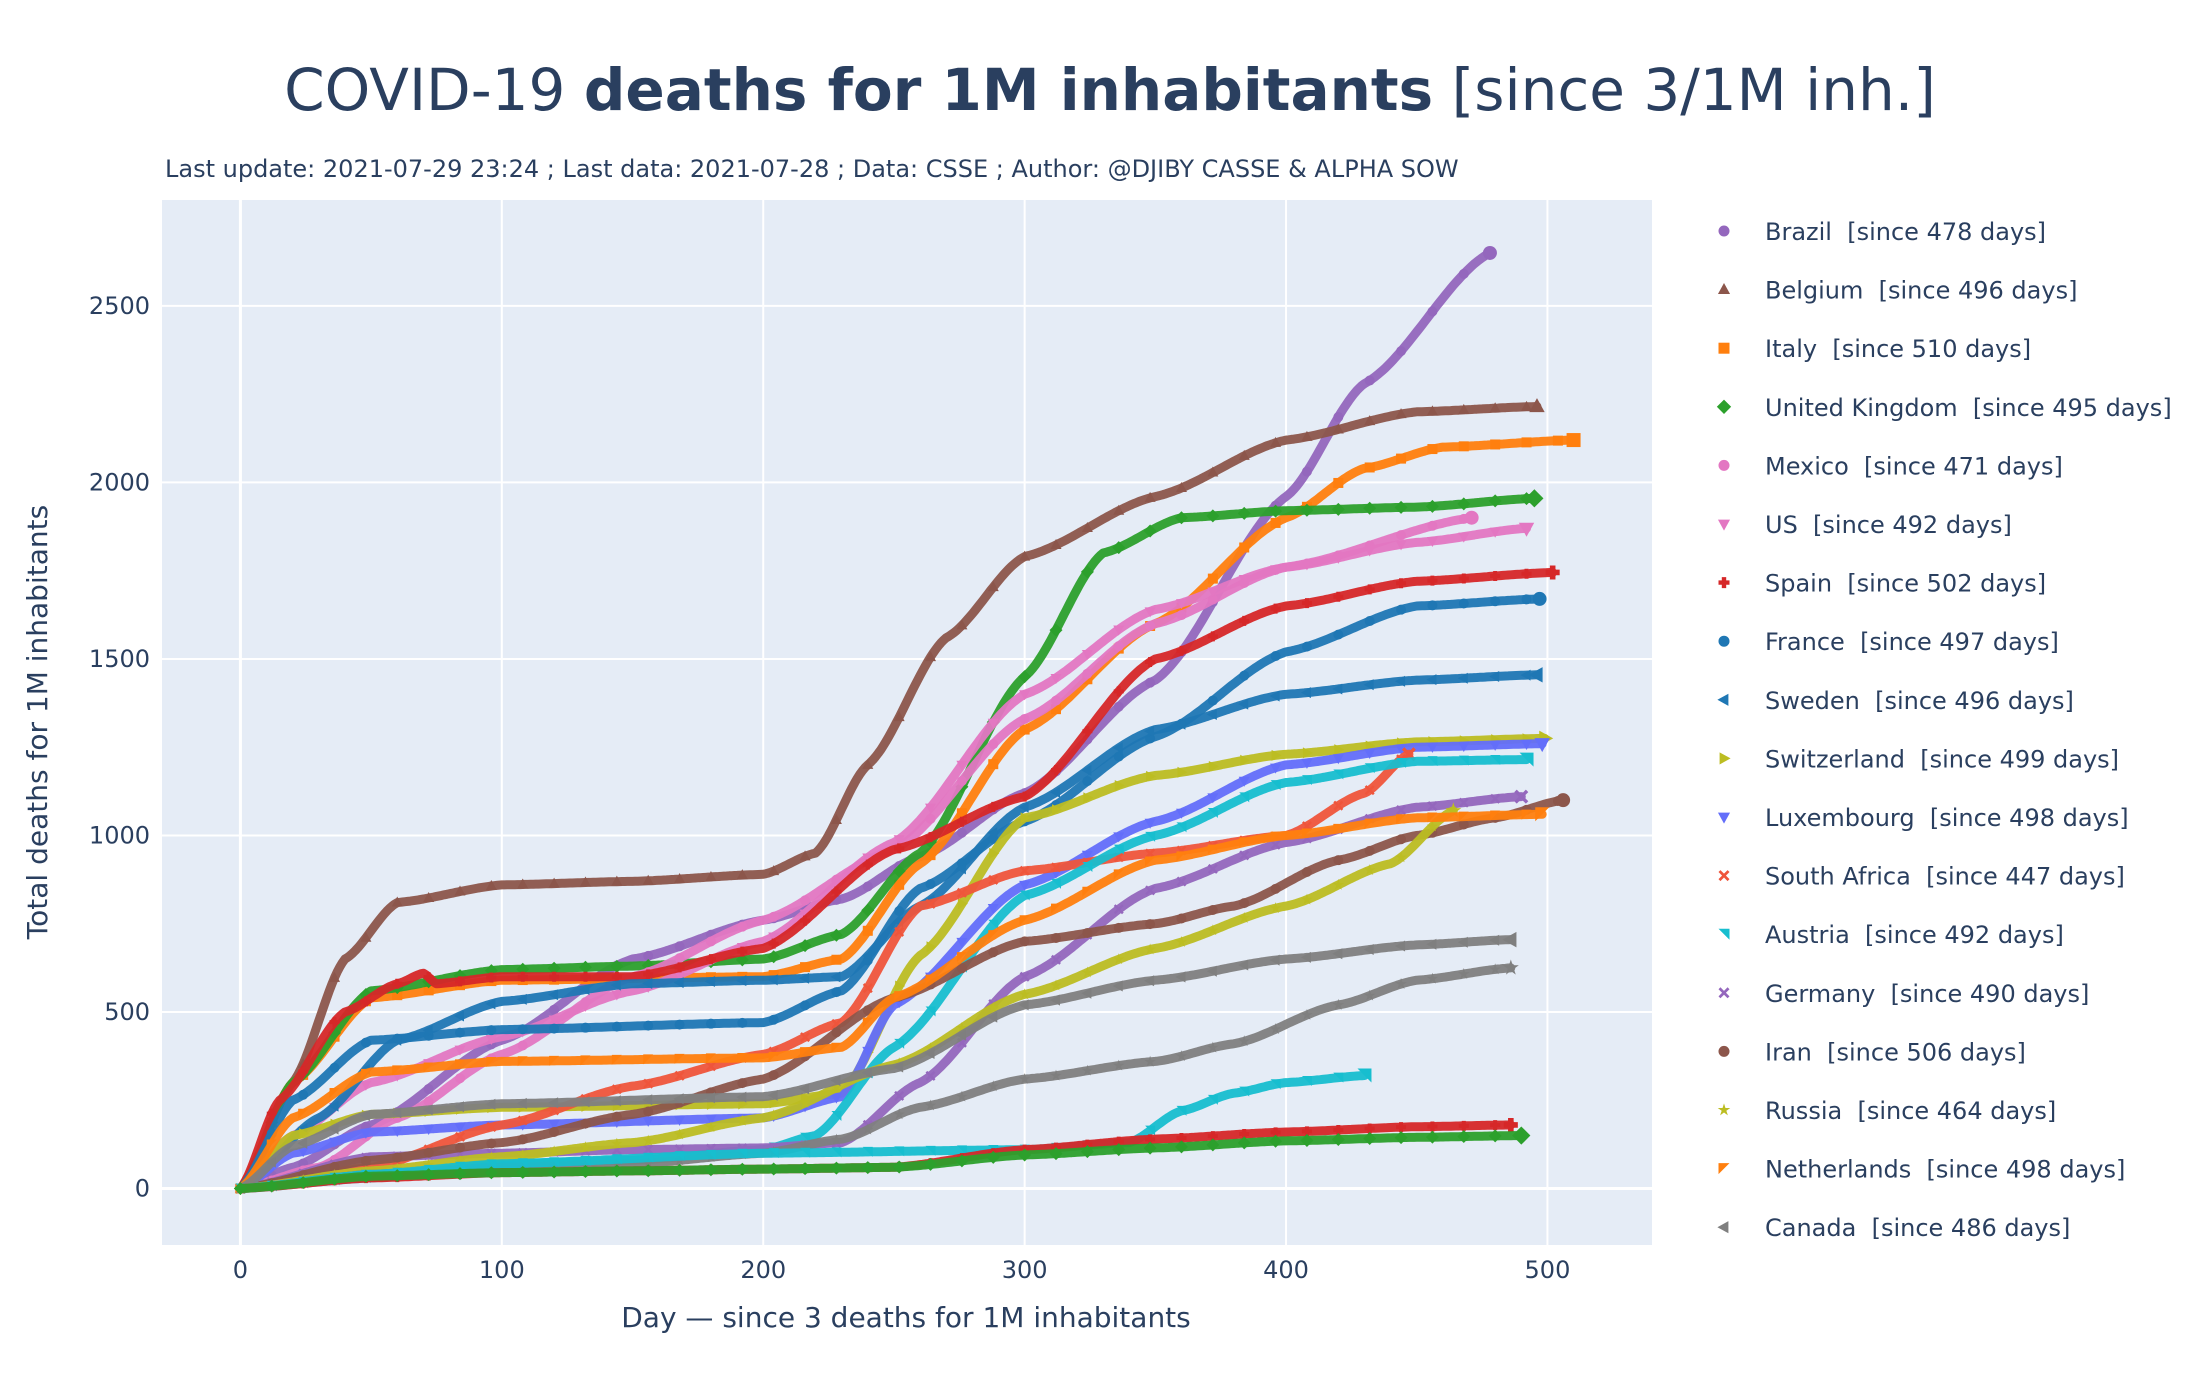 The image size is (2200, 1400). Describe the element at coordinates (1910, 1111) in the screenshot. I see `legend-label: Russia [since 464 days]` at that location.